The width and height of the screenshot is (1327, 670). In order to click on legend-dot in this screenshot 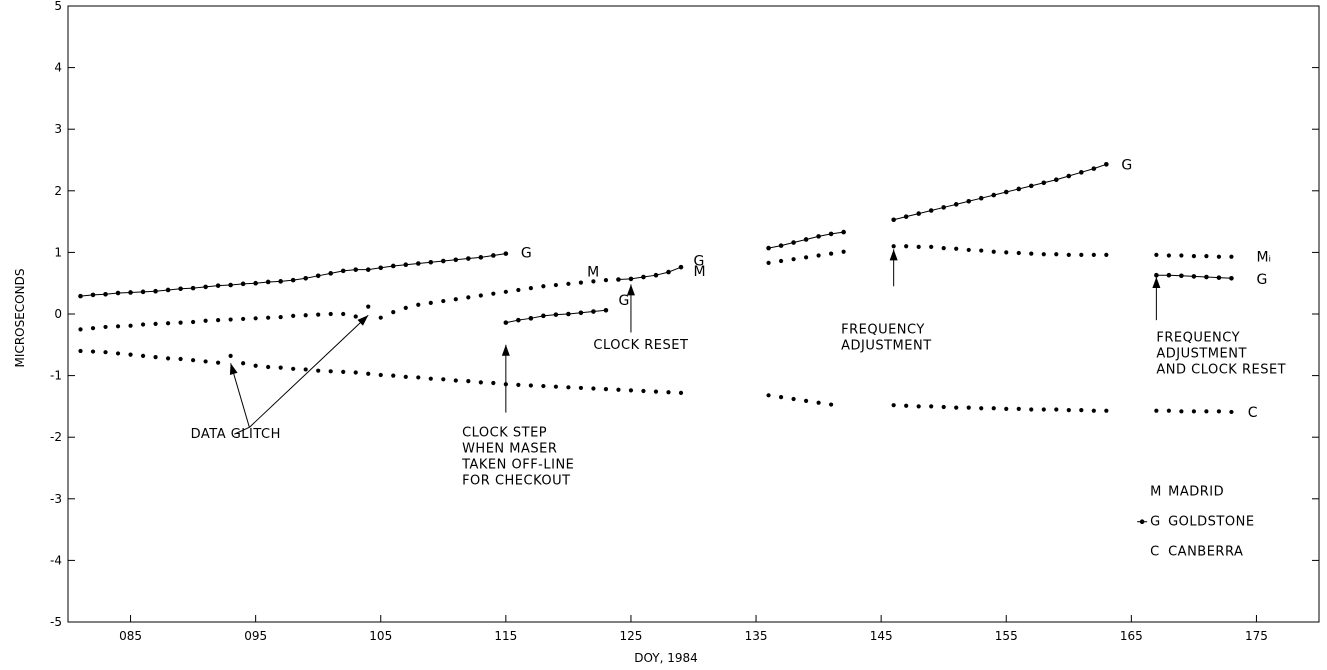, I will do `click(1142, 522)`.